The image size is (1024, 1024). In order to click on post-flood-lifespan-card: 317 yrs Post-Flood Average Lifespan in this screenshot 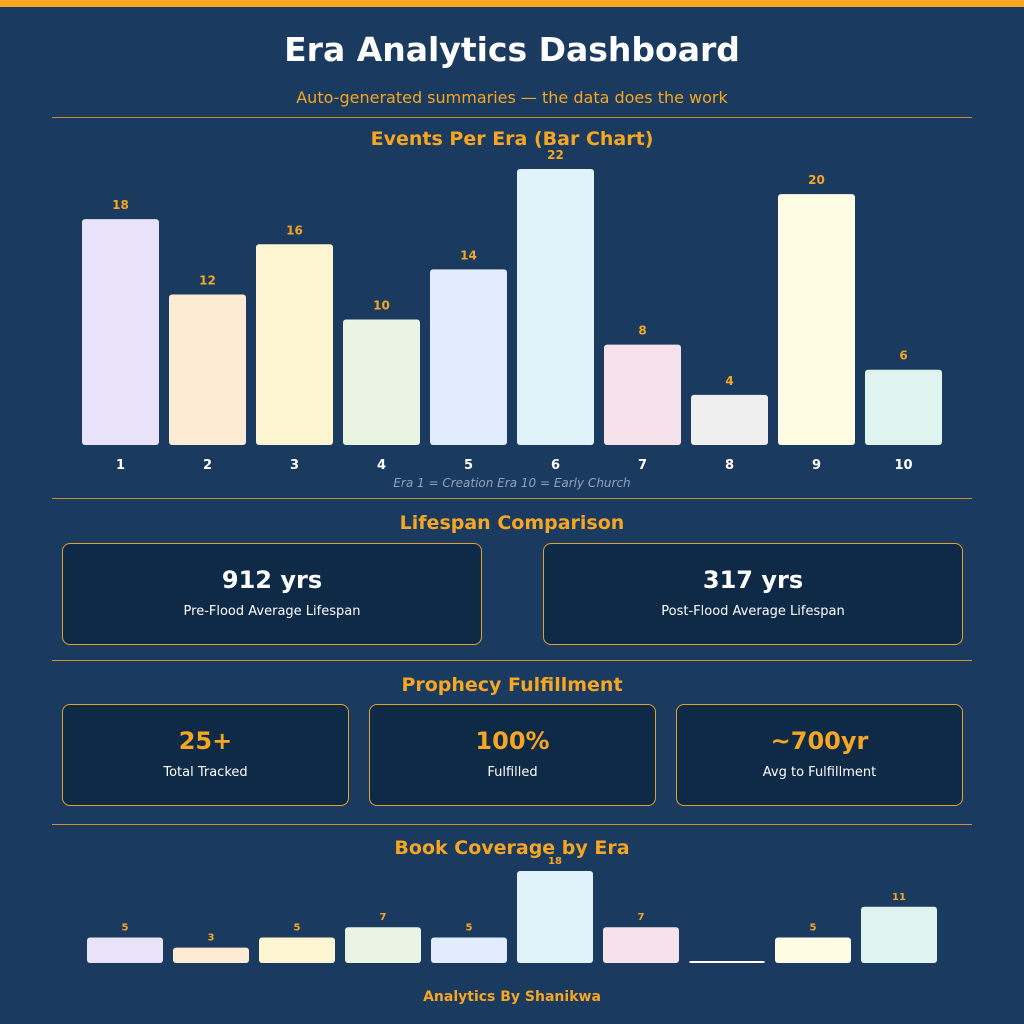, I will do `click(753, 594)`.